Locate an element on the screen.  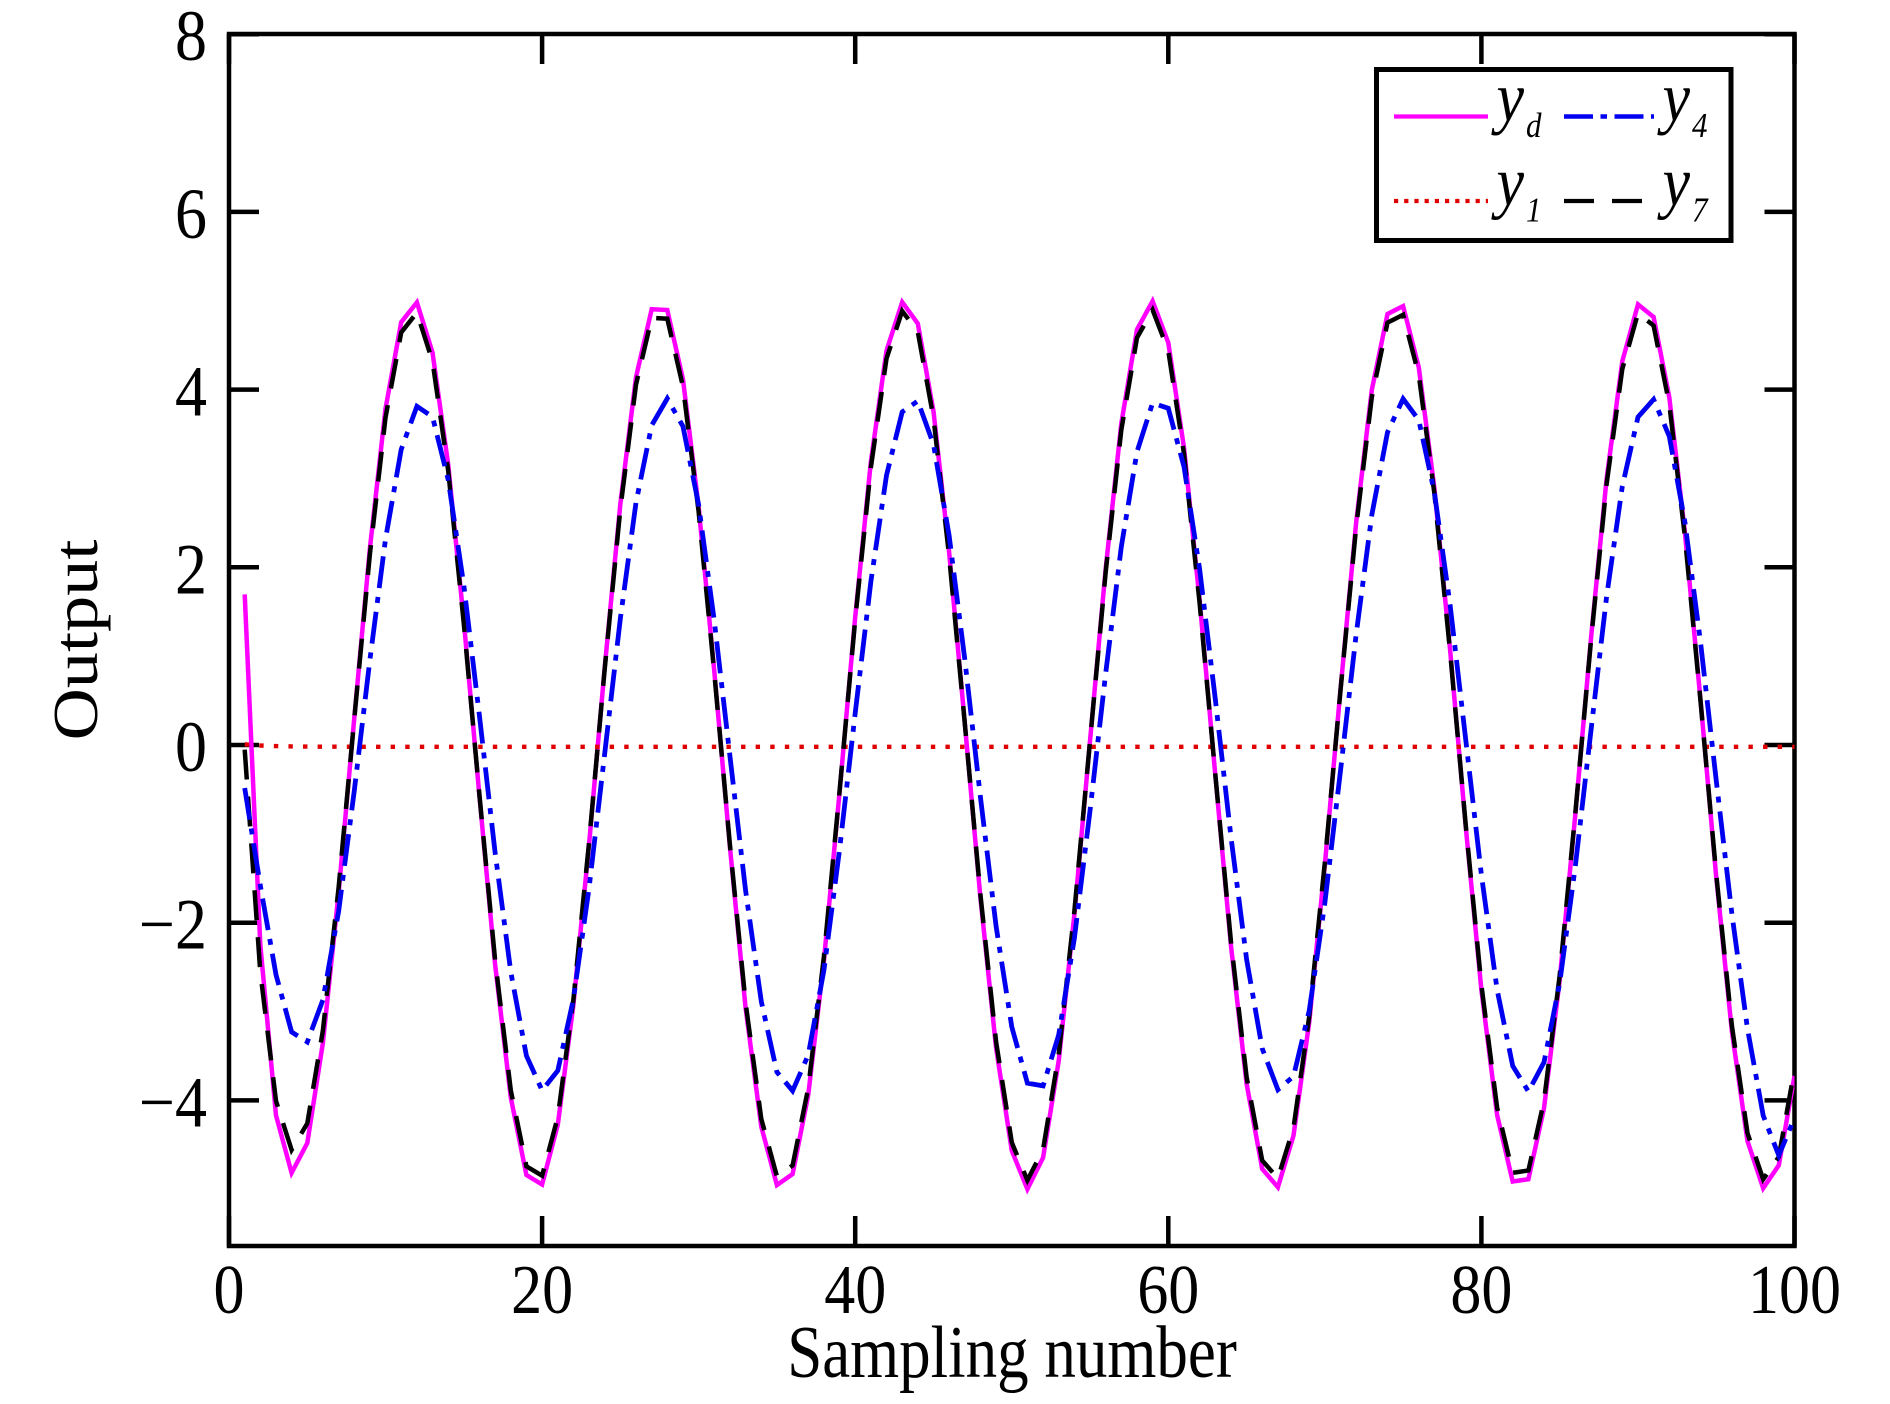
svg-text: Output is located at coordinates (75, 640).